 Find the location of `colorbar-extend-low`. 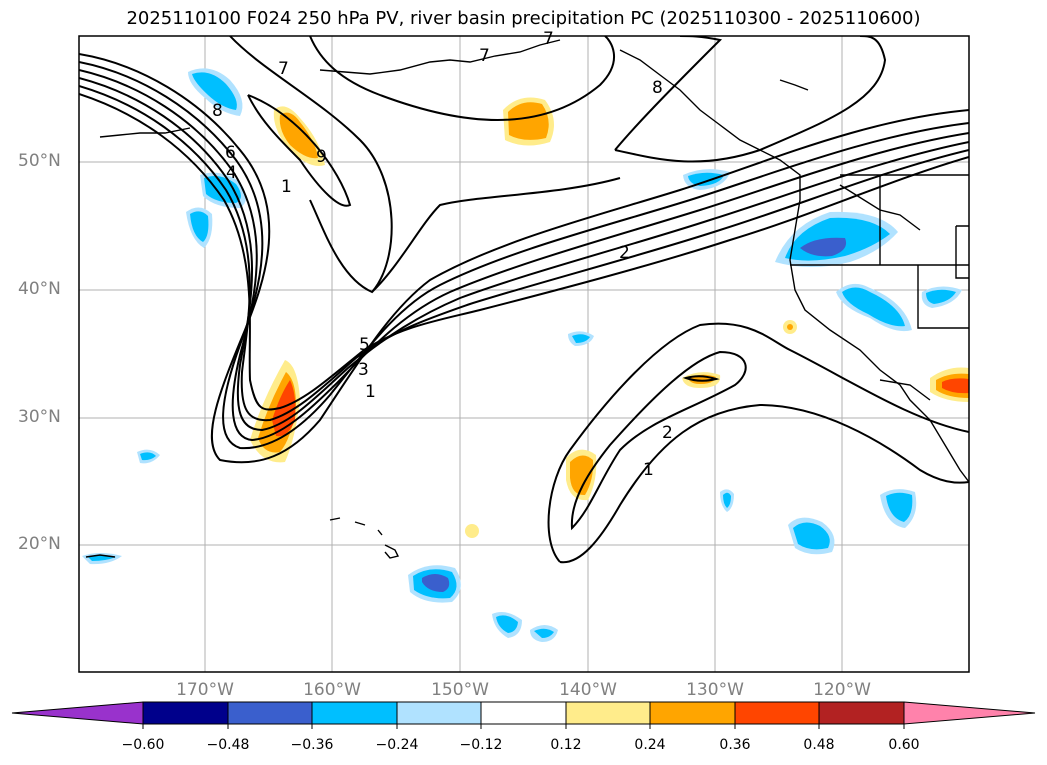

colorbar-extend-low is located at coordinates (77, 713).